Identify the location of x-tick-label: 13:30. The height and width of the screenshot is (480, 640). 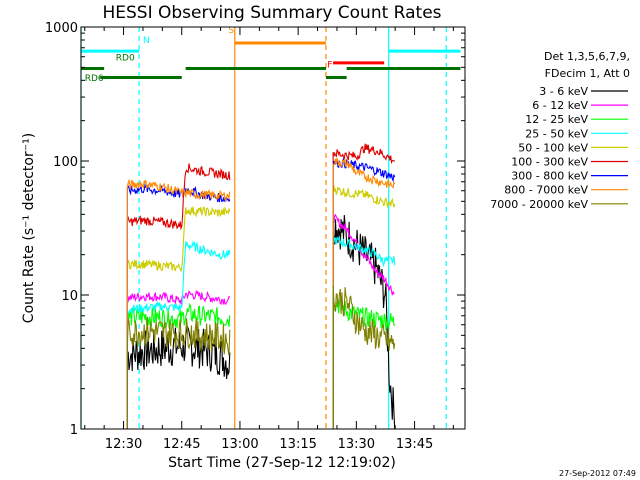
(356, 444).